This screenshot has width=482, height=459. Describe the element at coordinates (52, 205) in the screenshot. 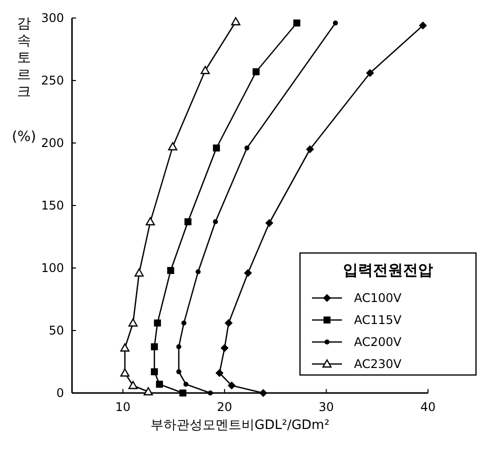

I see `y-tick-label: 150` at that location.